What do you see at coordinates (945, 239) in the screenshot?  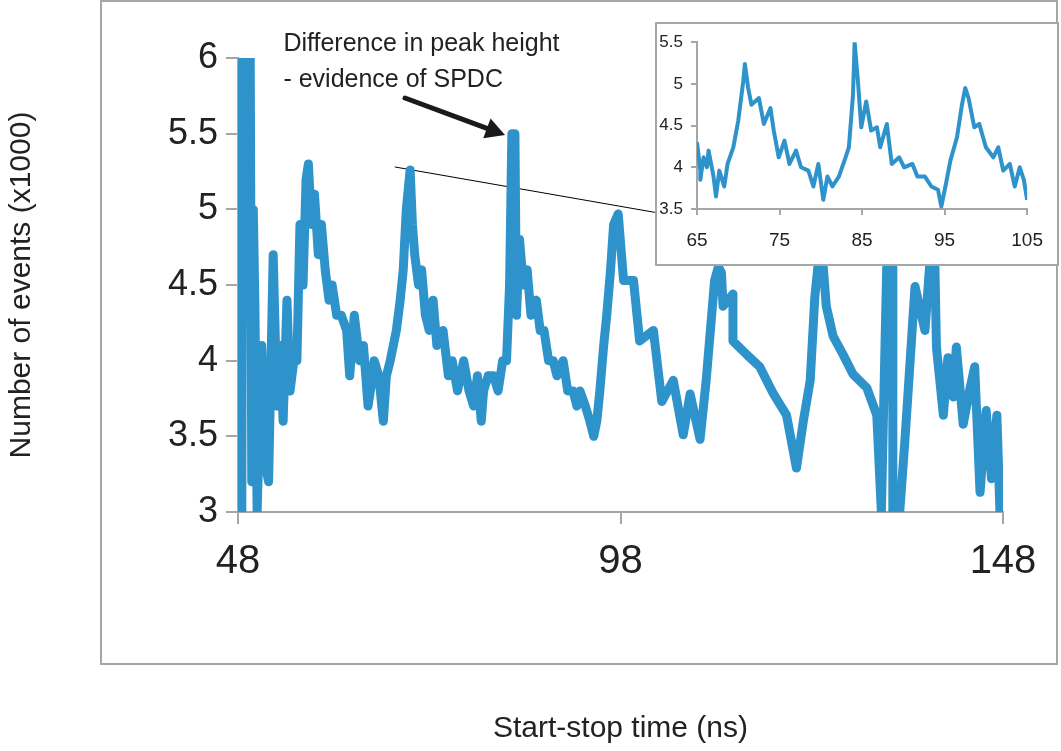 I see `x-tick-label: 95` at bounding box center [945, 239].